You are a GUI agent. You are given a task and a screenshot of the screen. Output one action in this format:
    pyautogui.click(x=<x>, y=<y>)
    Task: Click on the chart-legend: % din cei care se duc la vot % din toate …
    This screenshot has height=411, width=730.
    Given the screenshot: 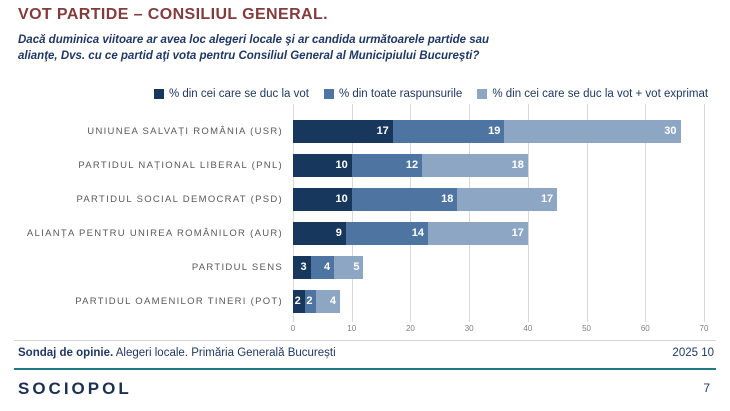 What is the action you would take?
    pyautogui.click(x=365, y=94)
    